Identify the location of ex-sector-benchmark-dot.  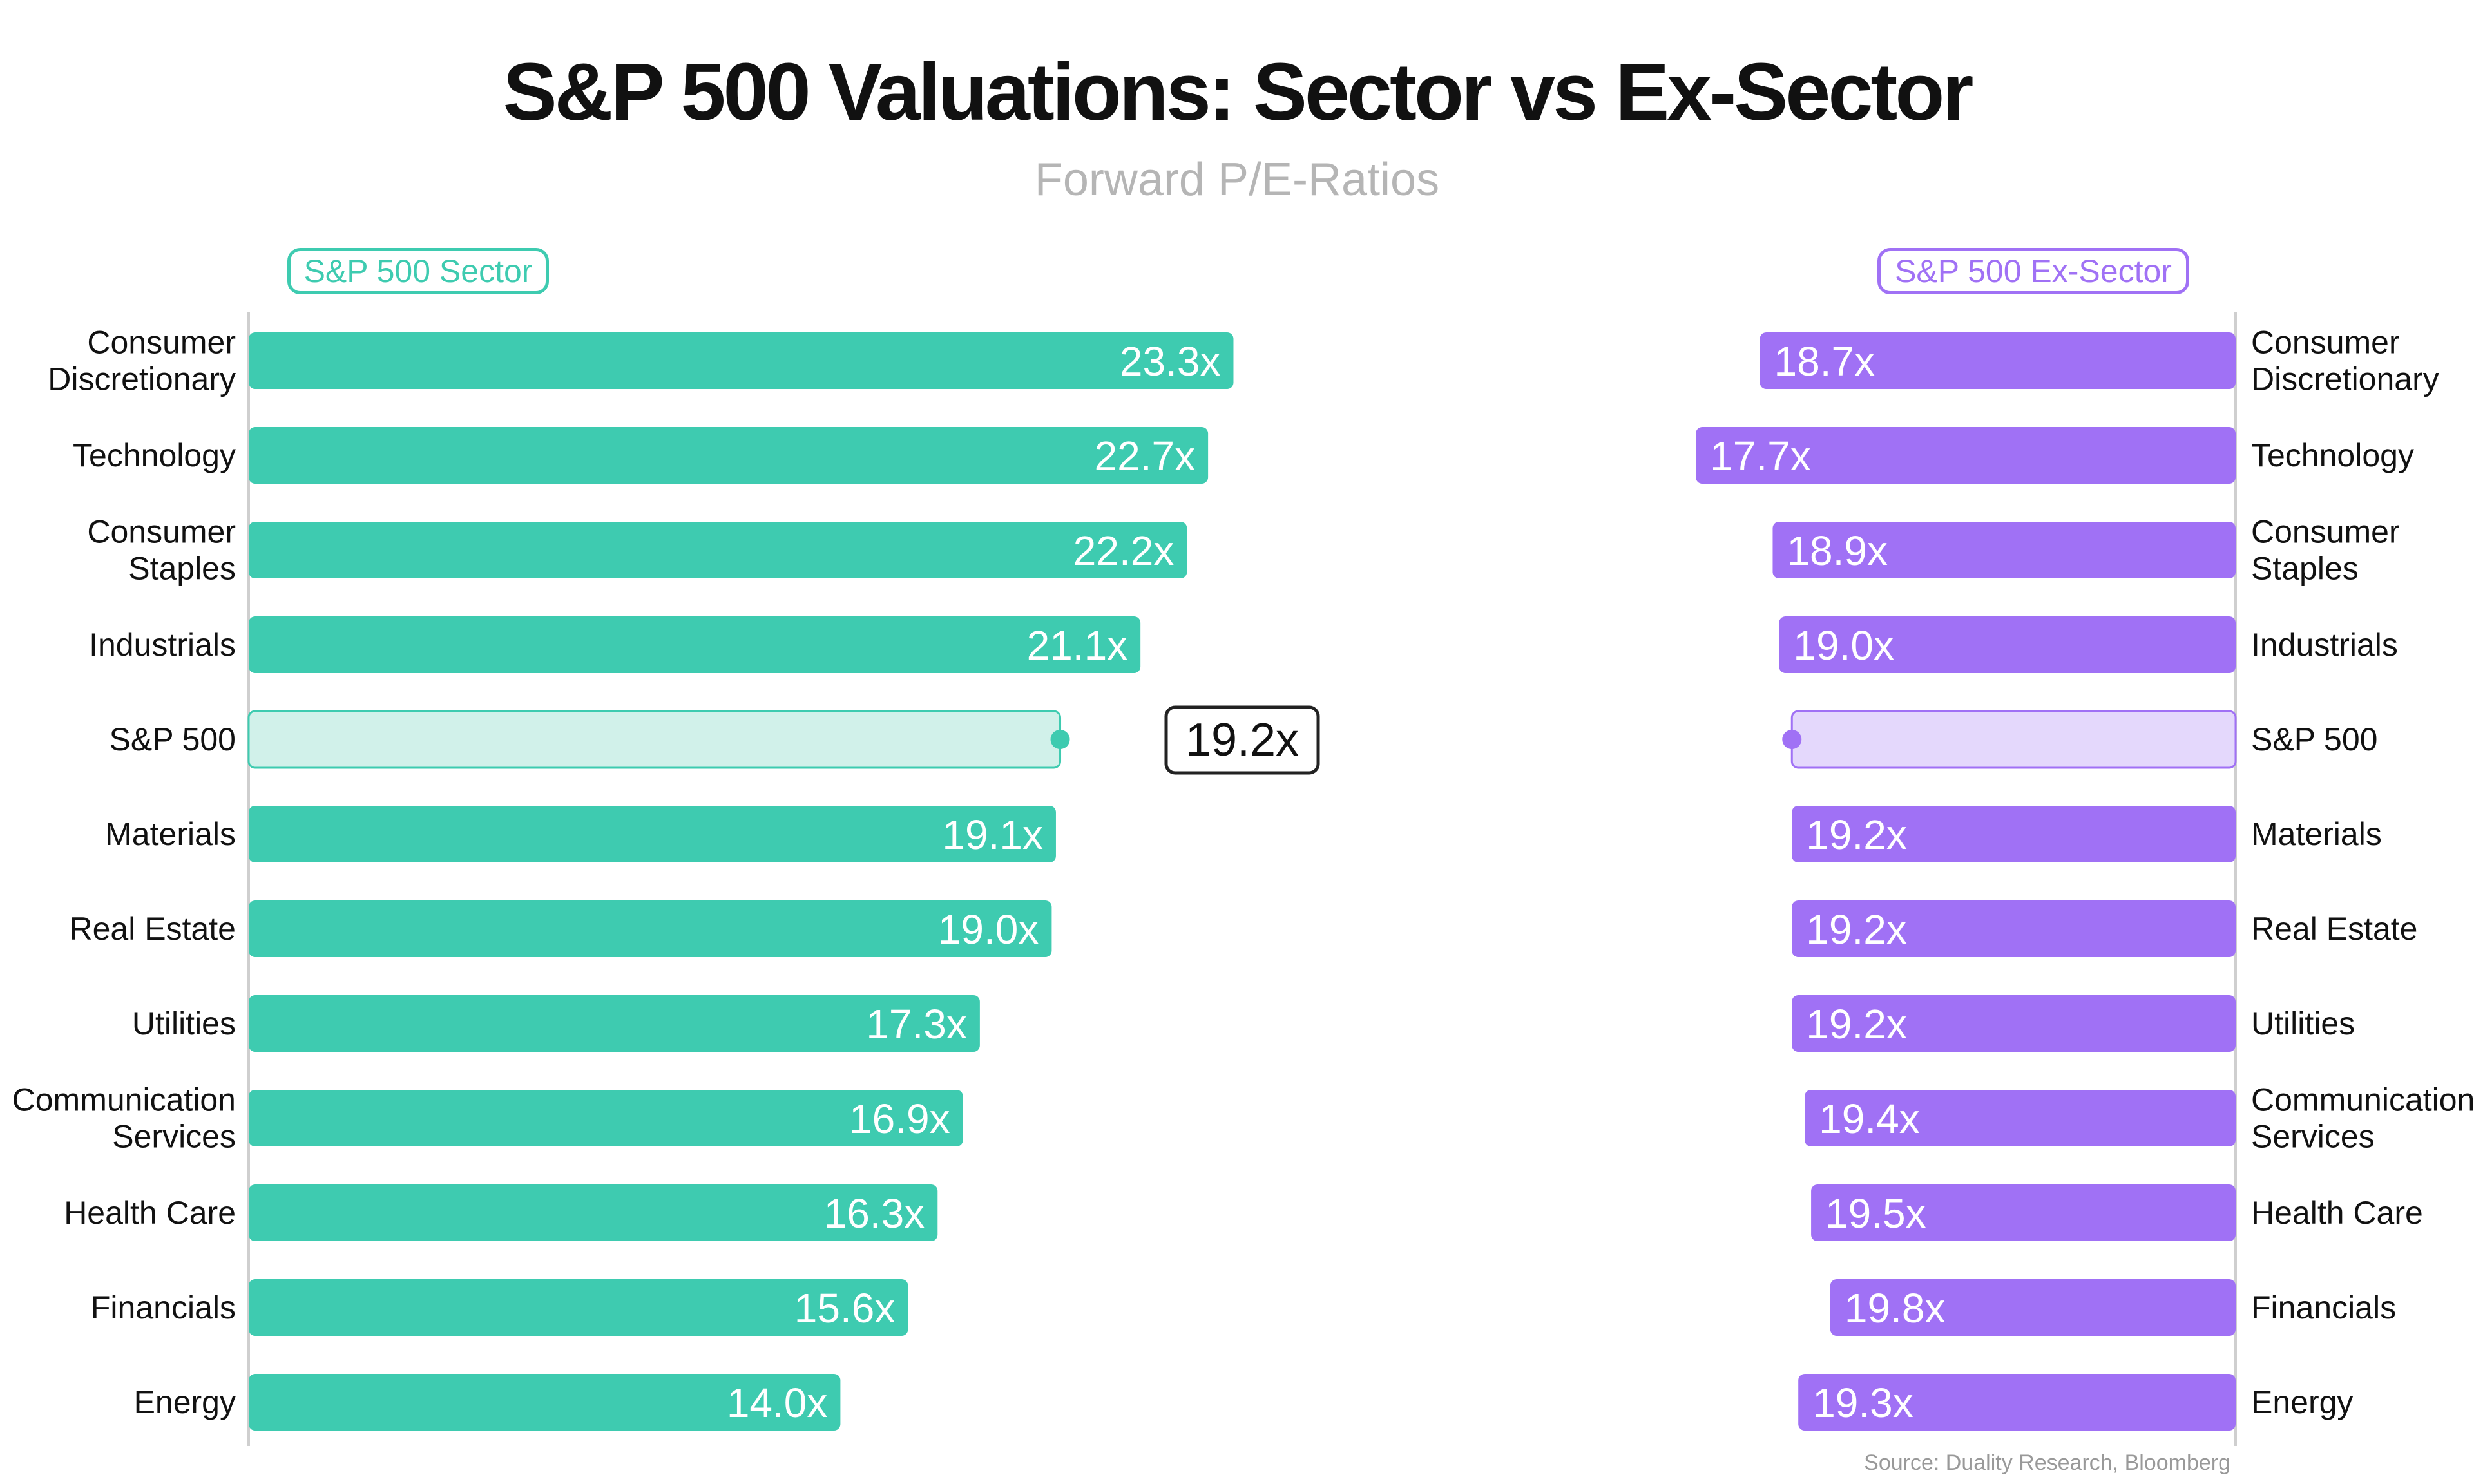
(1792, 739).